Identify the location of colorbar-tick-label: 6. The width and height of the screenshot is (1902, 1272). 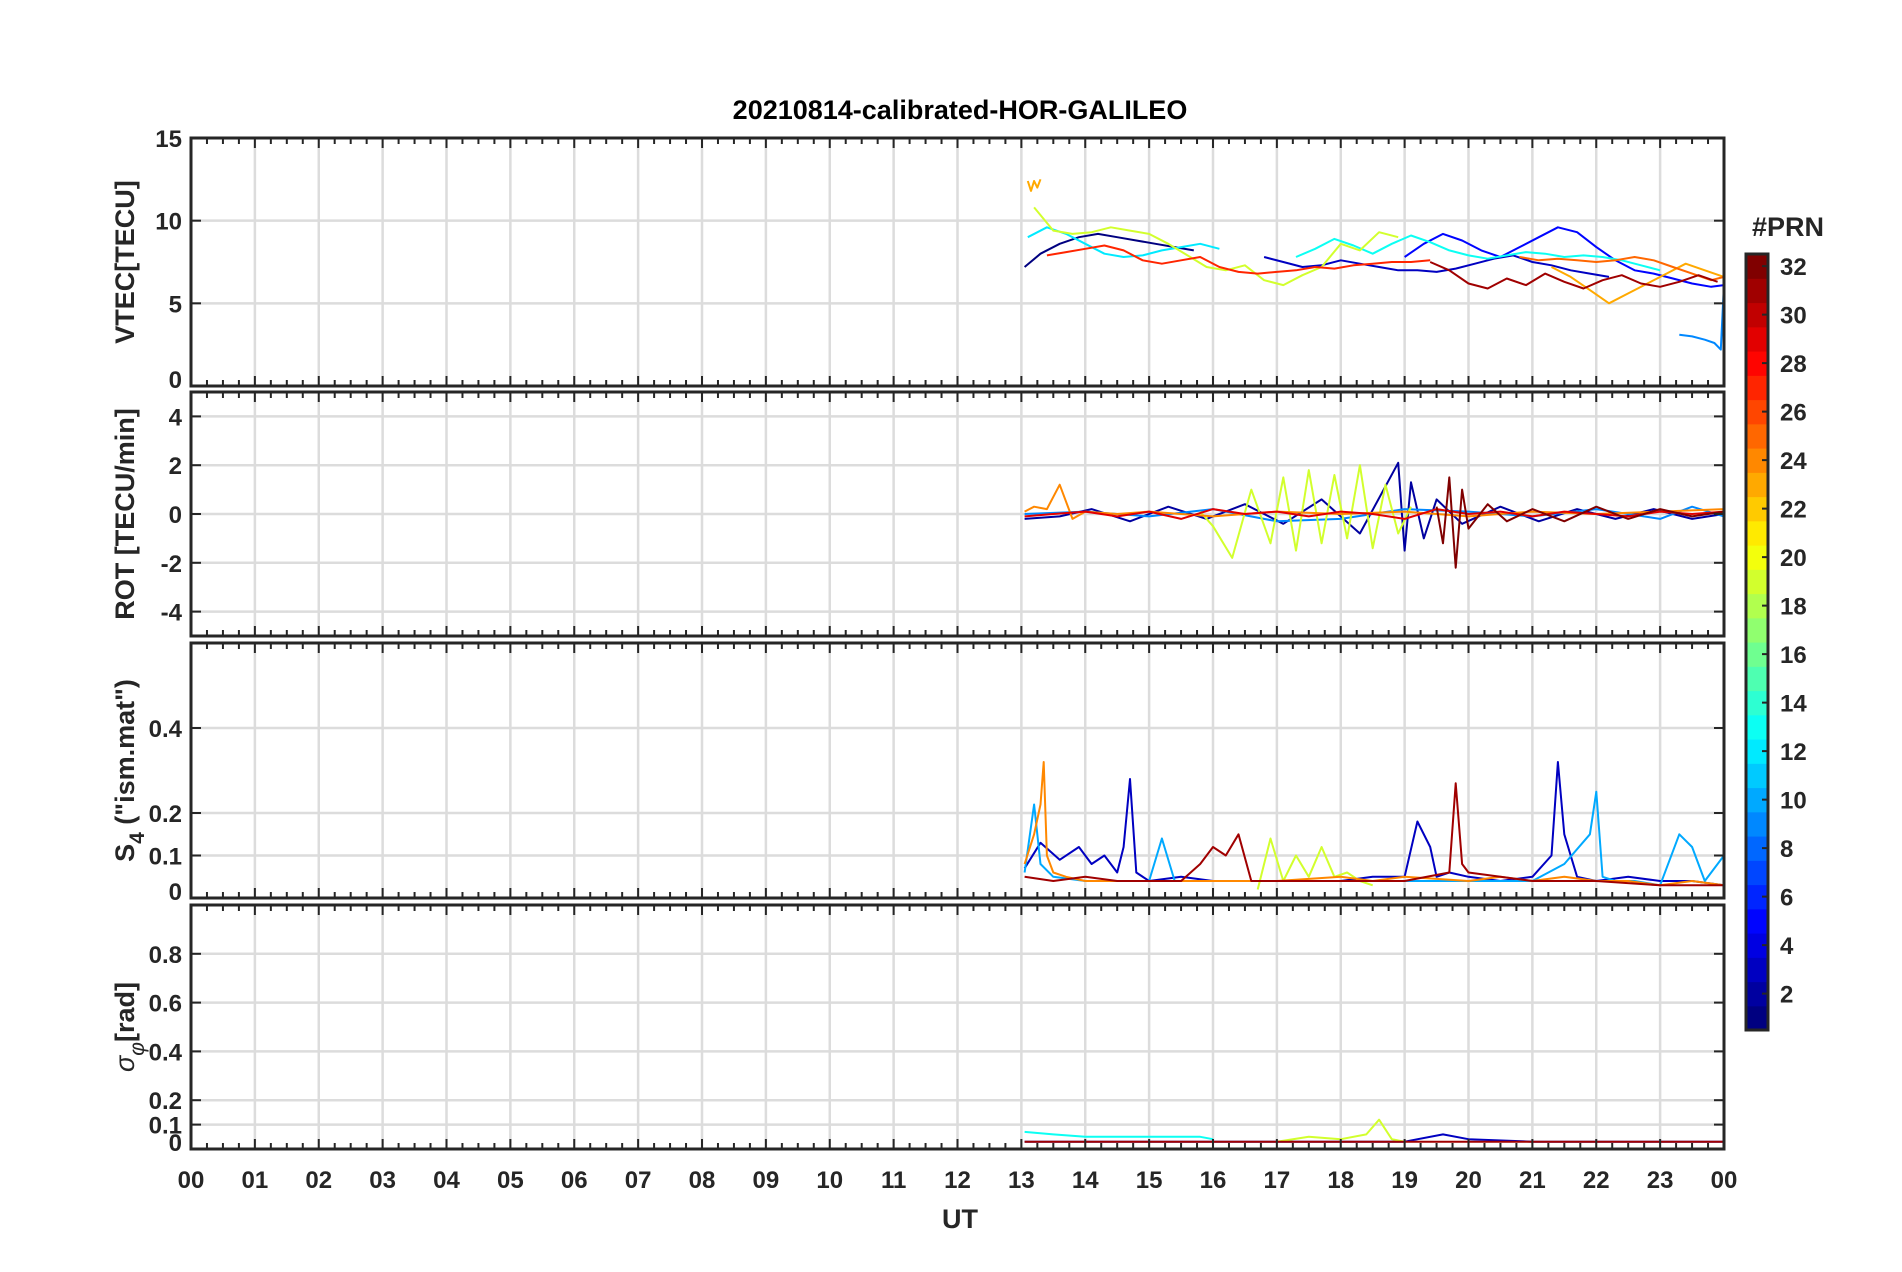
(1786, 898).